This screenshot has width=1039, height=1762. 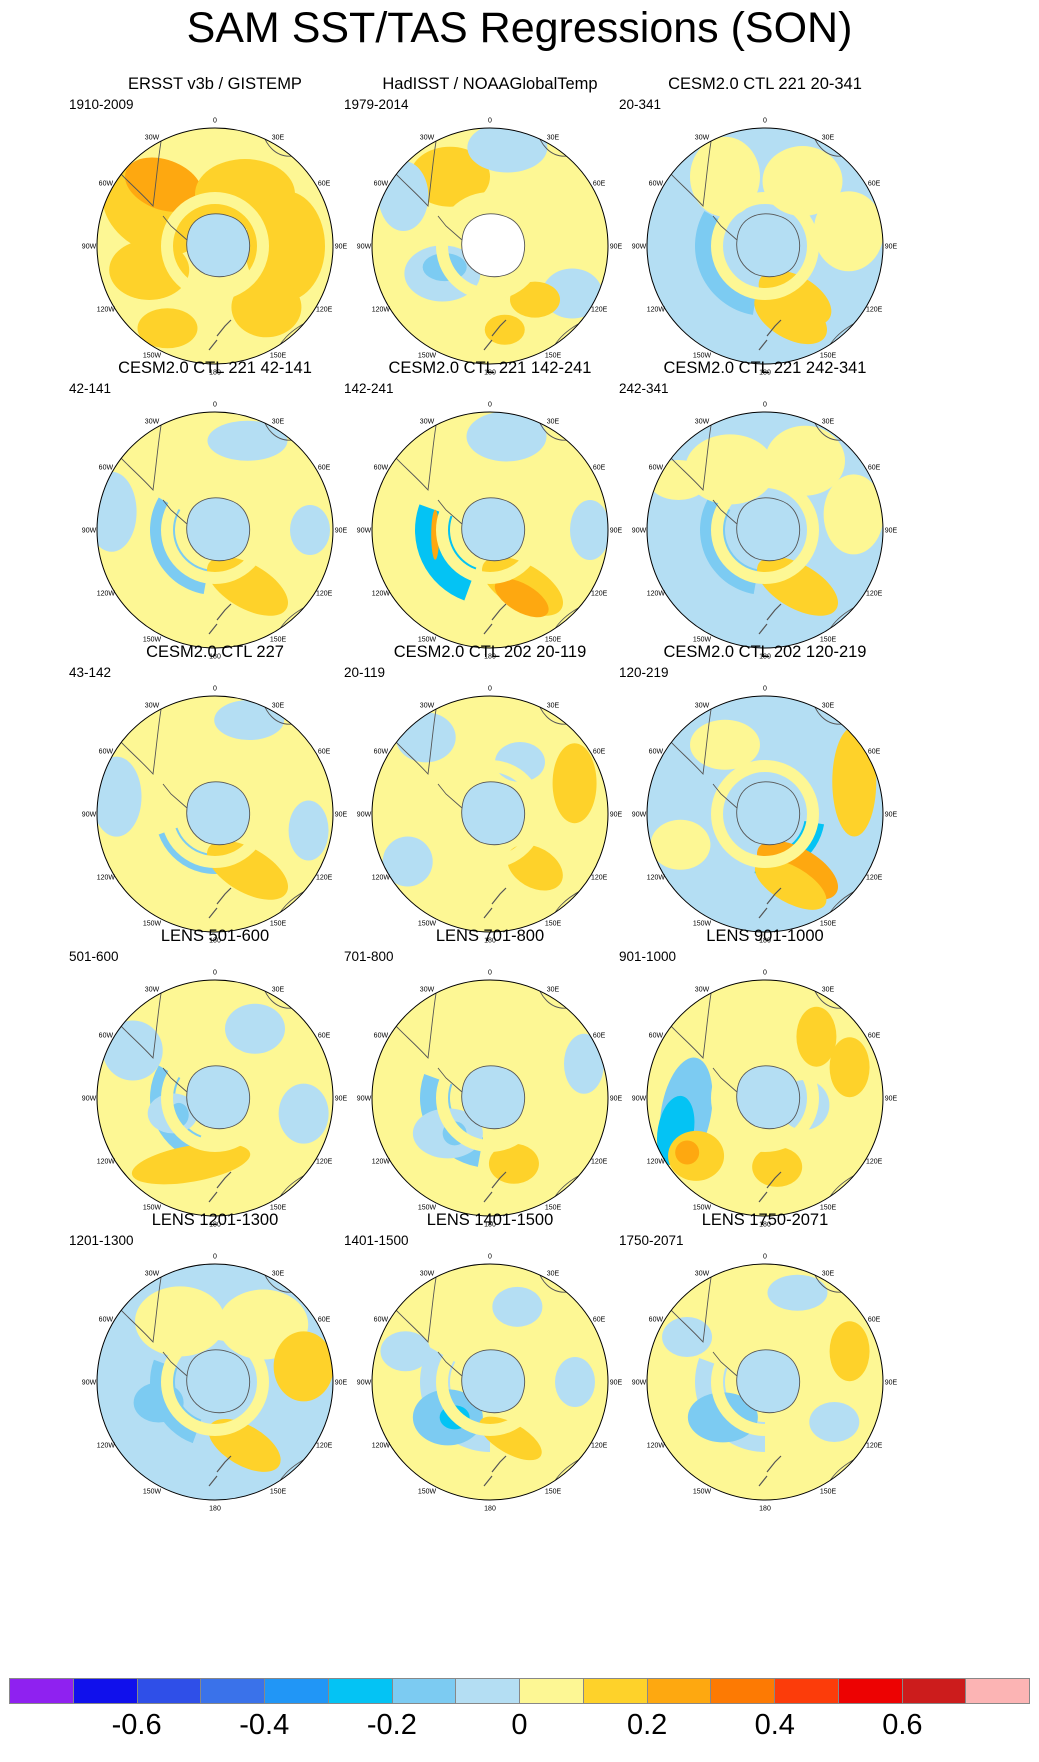 What do you see at coordinates (519, 1725) in the screenshot?
I see `colorbar-label: 0` at bounding box center [519, 1725].